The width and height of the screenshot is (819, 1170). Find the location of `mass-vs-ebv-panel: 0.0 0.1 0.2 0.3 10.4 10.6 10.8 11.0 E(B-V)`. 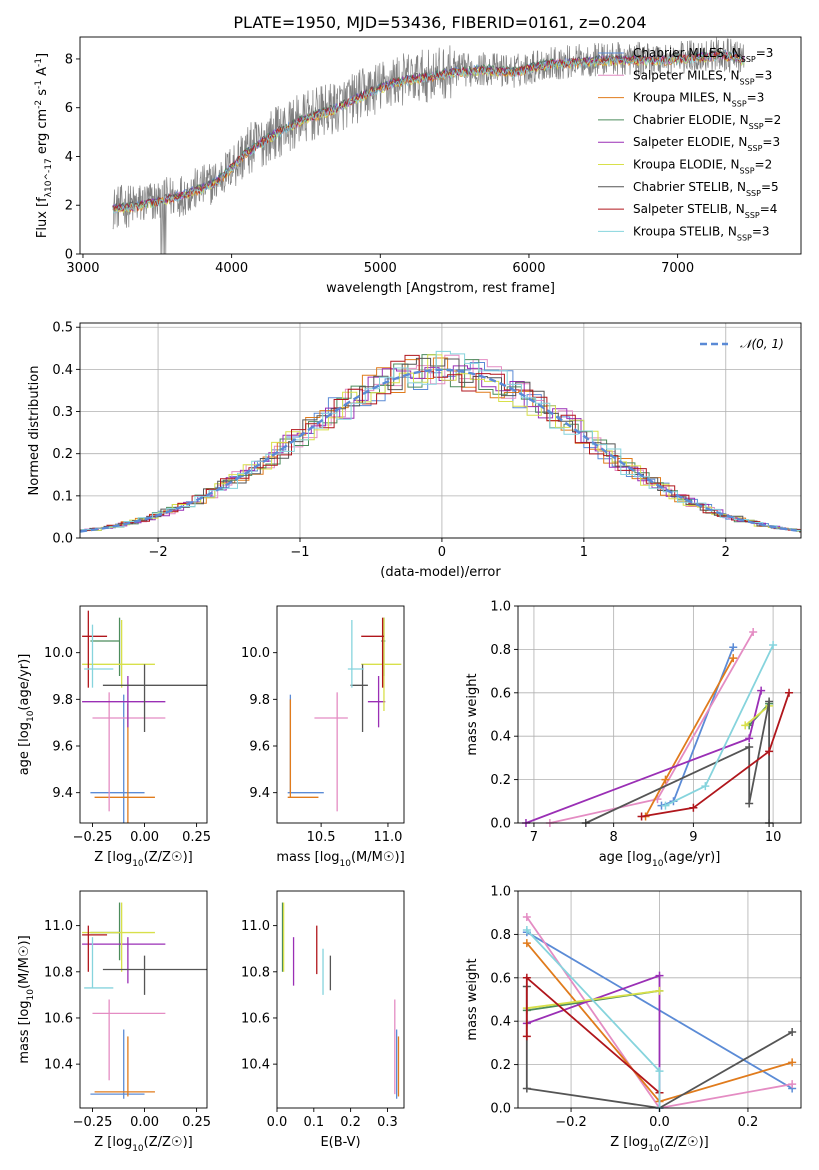

mass-vs-ebv-panel: 0.0 0.1 0.2 0.3 10.4 10.6 10.8 11.0 E(B-V) is located at coordinates (323, 1020).